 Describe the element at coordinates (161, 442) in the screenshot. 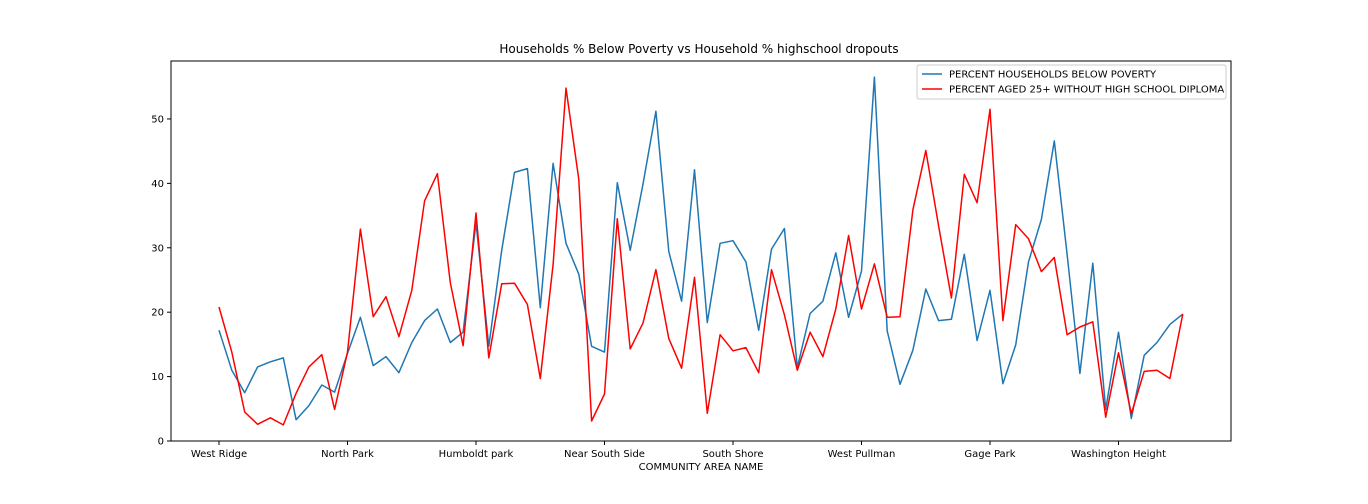

I see `y-tick-label: 0` at that location.